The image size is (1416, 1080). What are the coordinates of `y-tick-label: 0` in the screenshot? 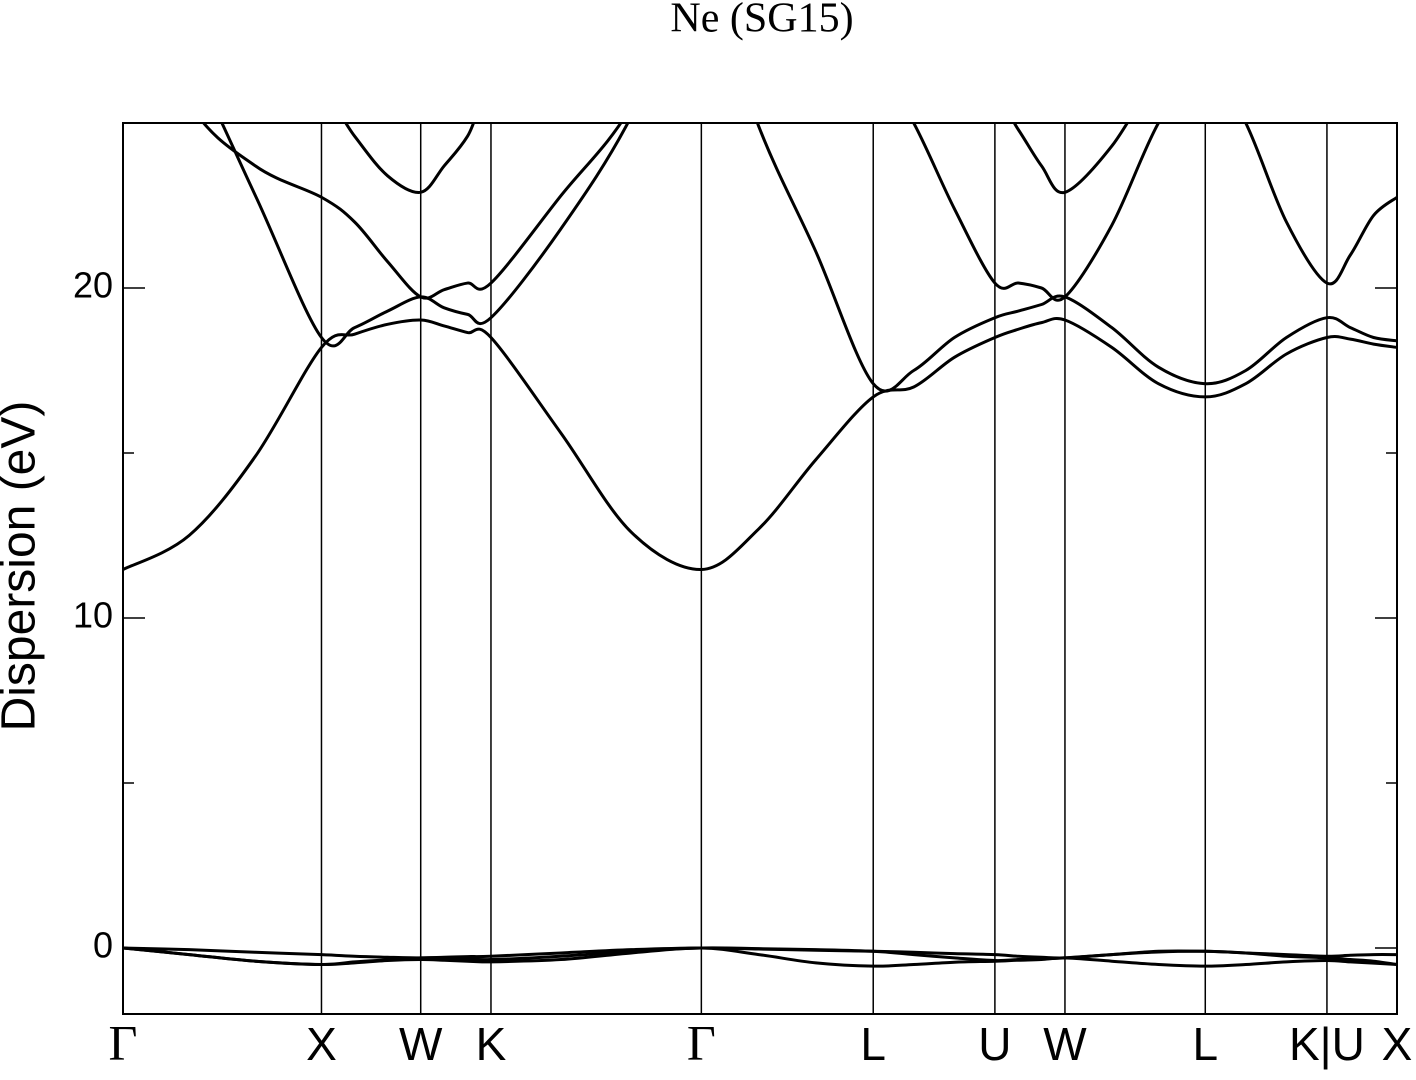 It's located at (103, 945).